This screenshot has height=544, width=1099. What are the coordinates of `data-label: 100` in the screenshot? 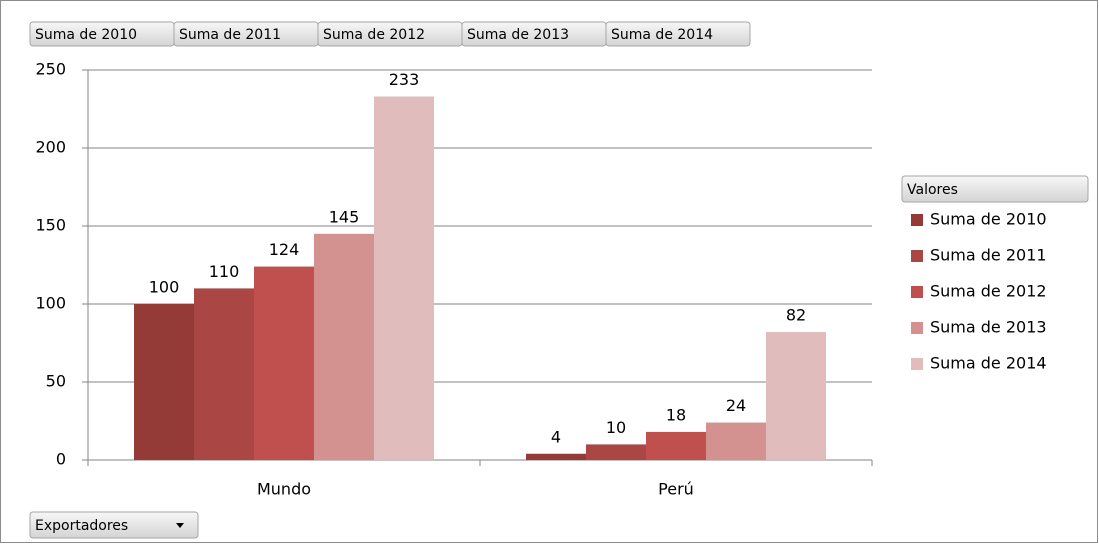 It's located at (164, 287).